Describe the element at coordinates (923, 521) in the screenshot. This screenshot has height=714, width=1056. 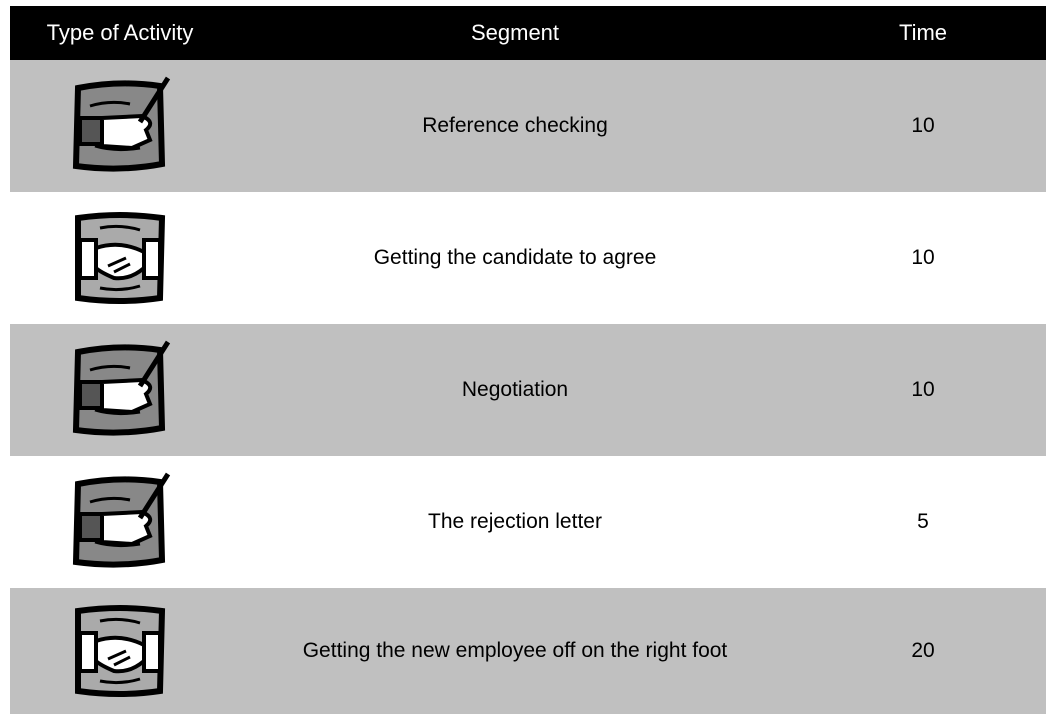
I see `time: 5` at that location.